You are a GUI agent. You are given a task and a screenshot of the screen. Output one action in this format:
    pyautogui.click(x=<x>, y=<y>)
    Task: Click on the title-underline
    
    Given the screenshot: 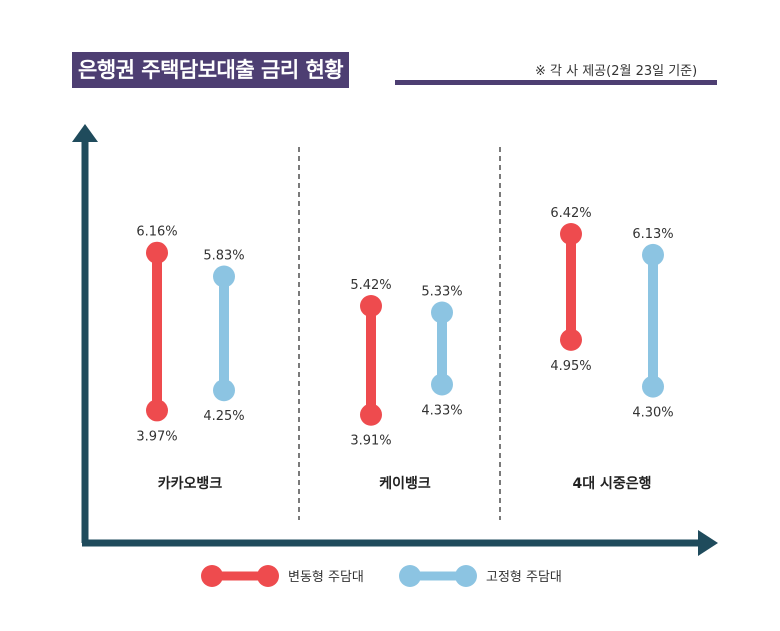 What is the action you would take?
    pyautogui.click(x=556, y=82)
    